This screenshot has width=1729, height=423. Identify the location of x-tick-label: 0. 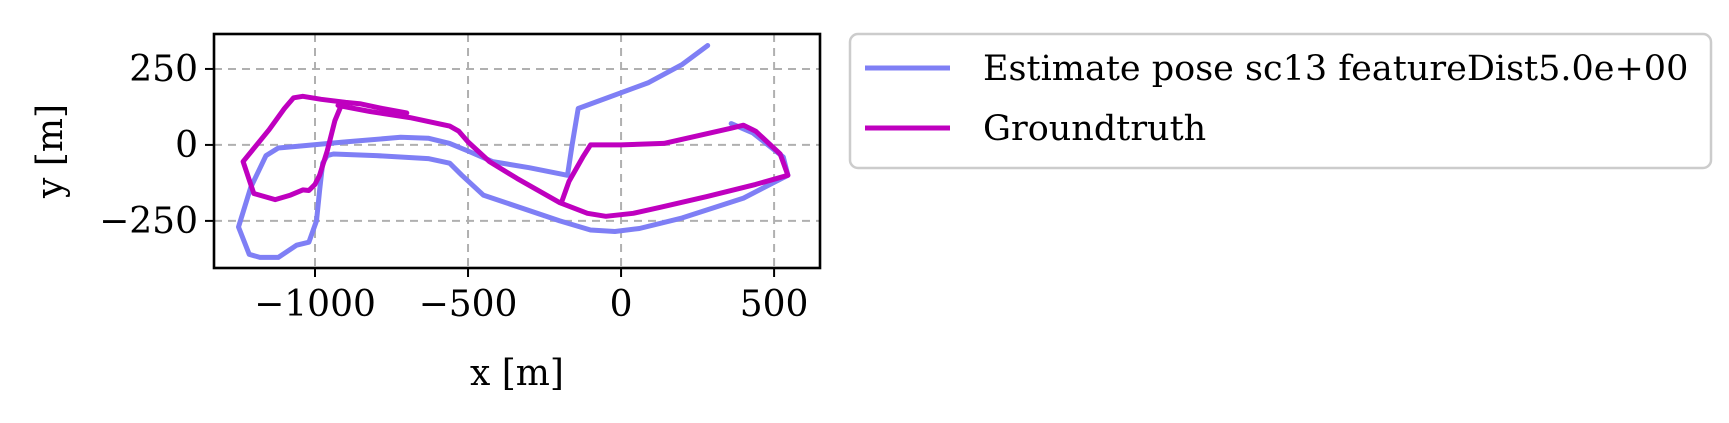
(621, 304).